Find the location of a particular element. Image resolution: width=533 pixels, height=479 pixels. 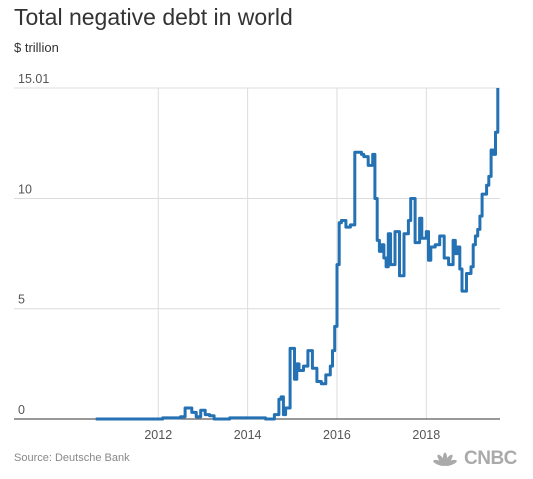

peacock-icon is located at coordinates (445, 459).